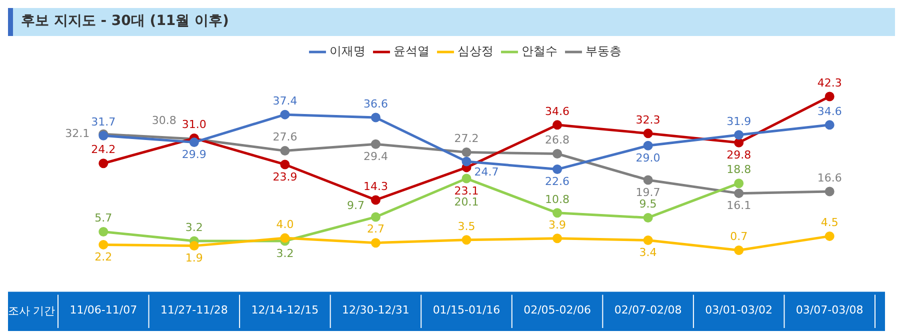 The image size is (903, 335). What do you see at coordinates (739, 169) in the screenshot?
I see `data-label: 18.8` at bounding box center [739, 169].